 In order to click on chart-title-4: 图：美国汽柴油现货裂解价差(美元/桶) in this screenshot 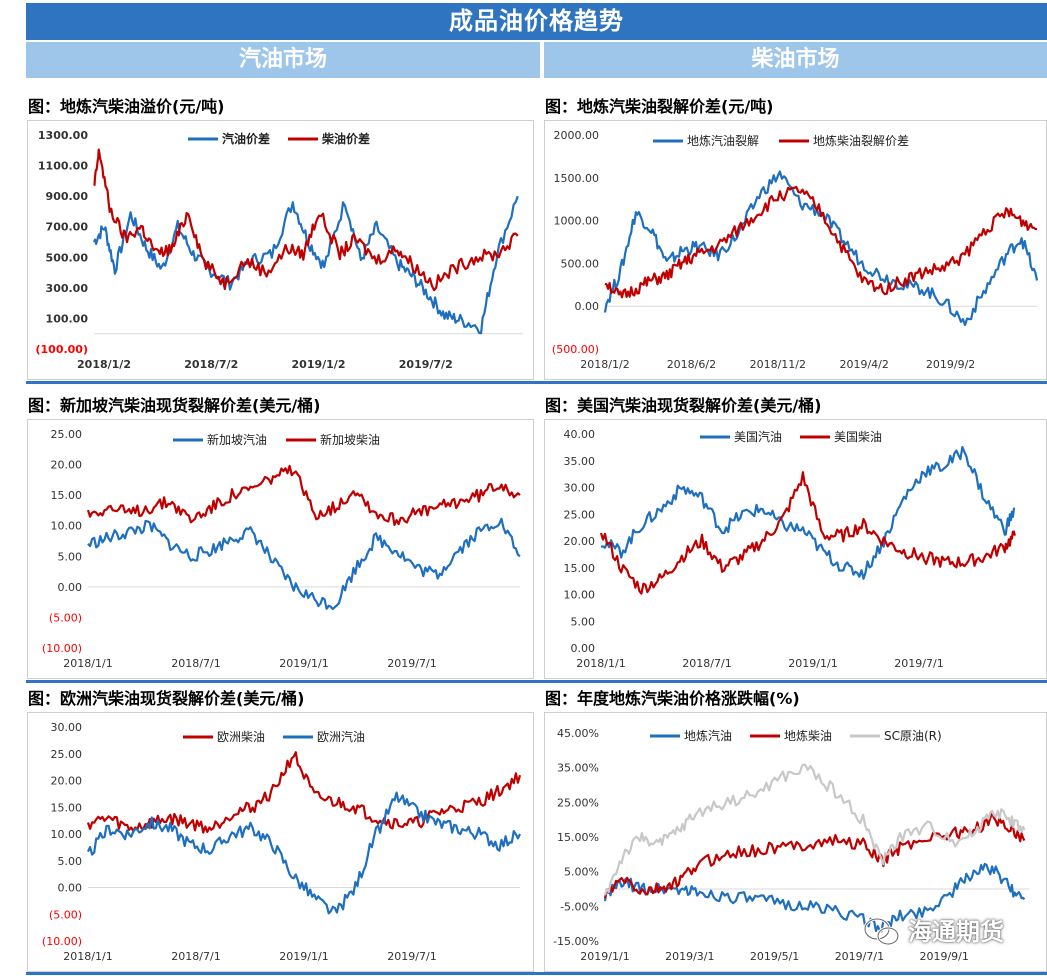, I will do `click(683, 405)`.